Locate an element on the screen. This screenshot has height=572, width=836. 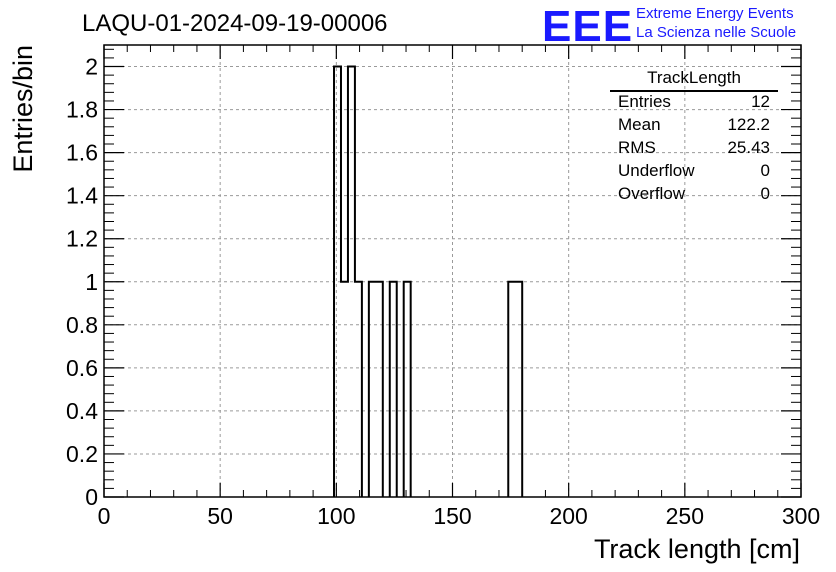
y-tick-label: 1.2 is located at coordinates (82, 239).